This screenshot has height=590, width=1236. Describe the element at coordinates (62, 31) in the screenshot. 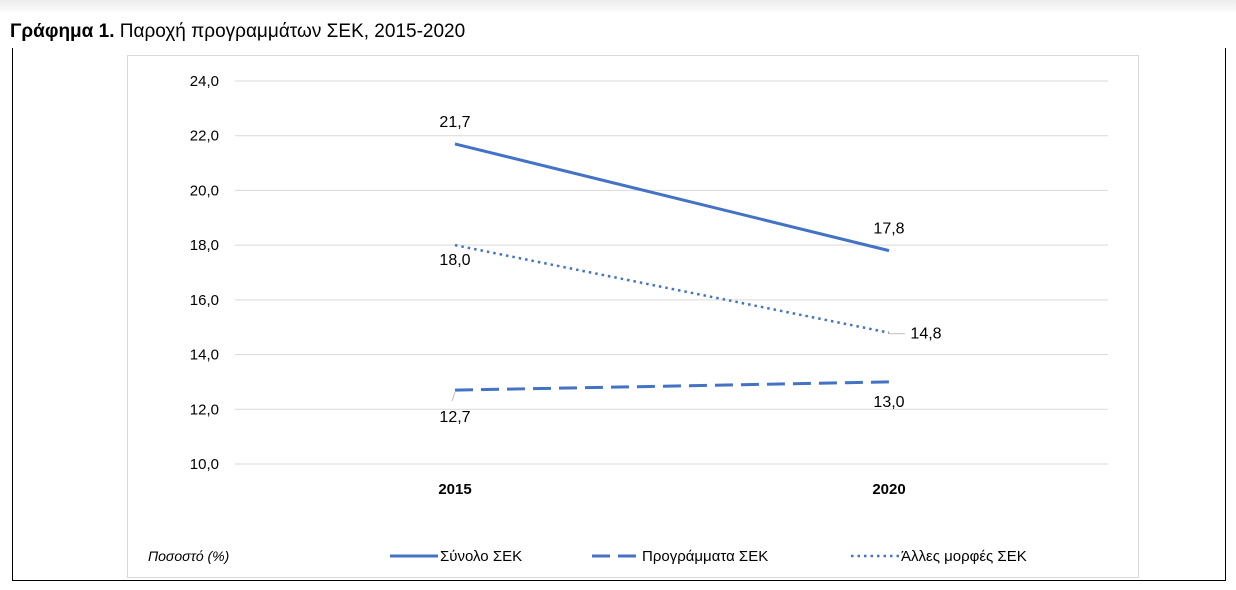

I see `figure-number: Γράφημα 1.` at that location.